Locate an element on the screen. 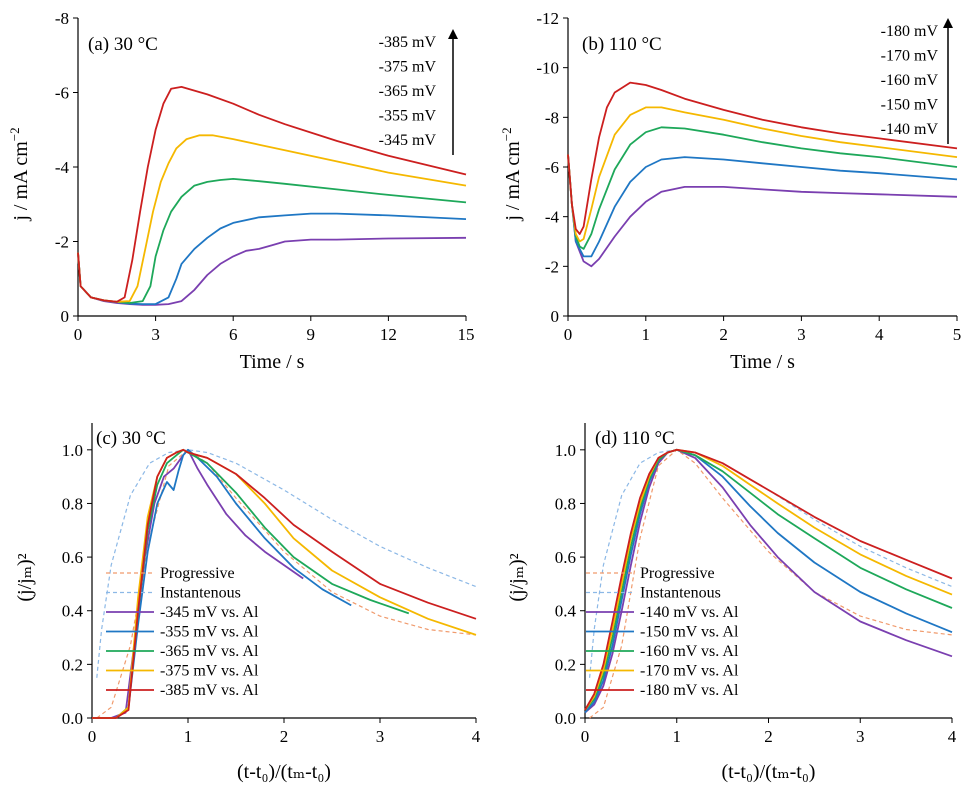 This screenshot has height=795, width=974. legend-entry: -365 mV is located at coordinates (408, 91).